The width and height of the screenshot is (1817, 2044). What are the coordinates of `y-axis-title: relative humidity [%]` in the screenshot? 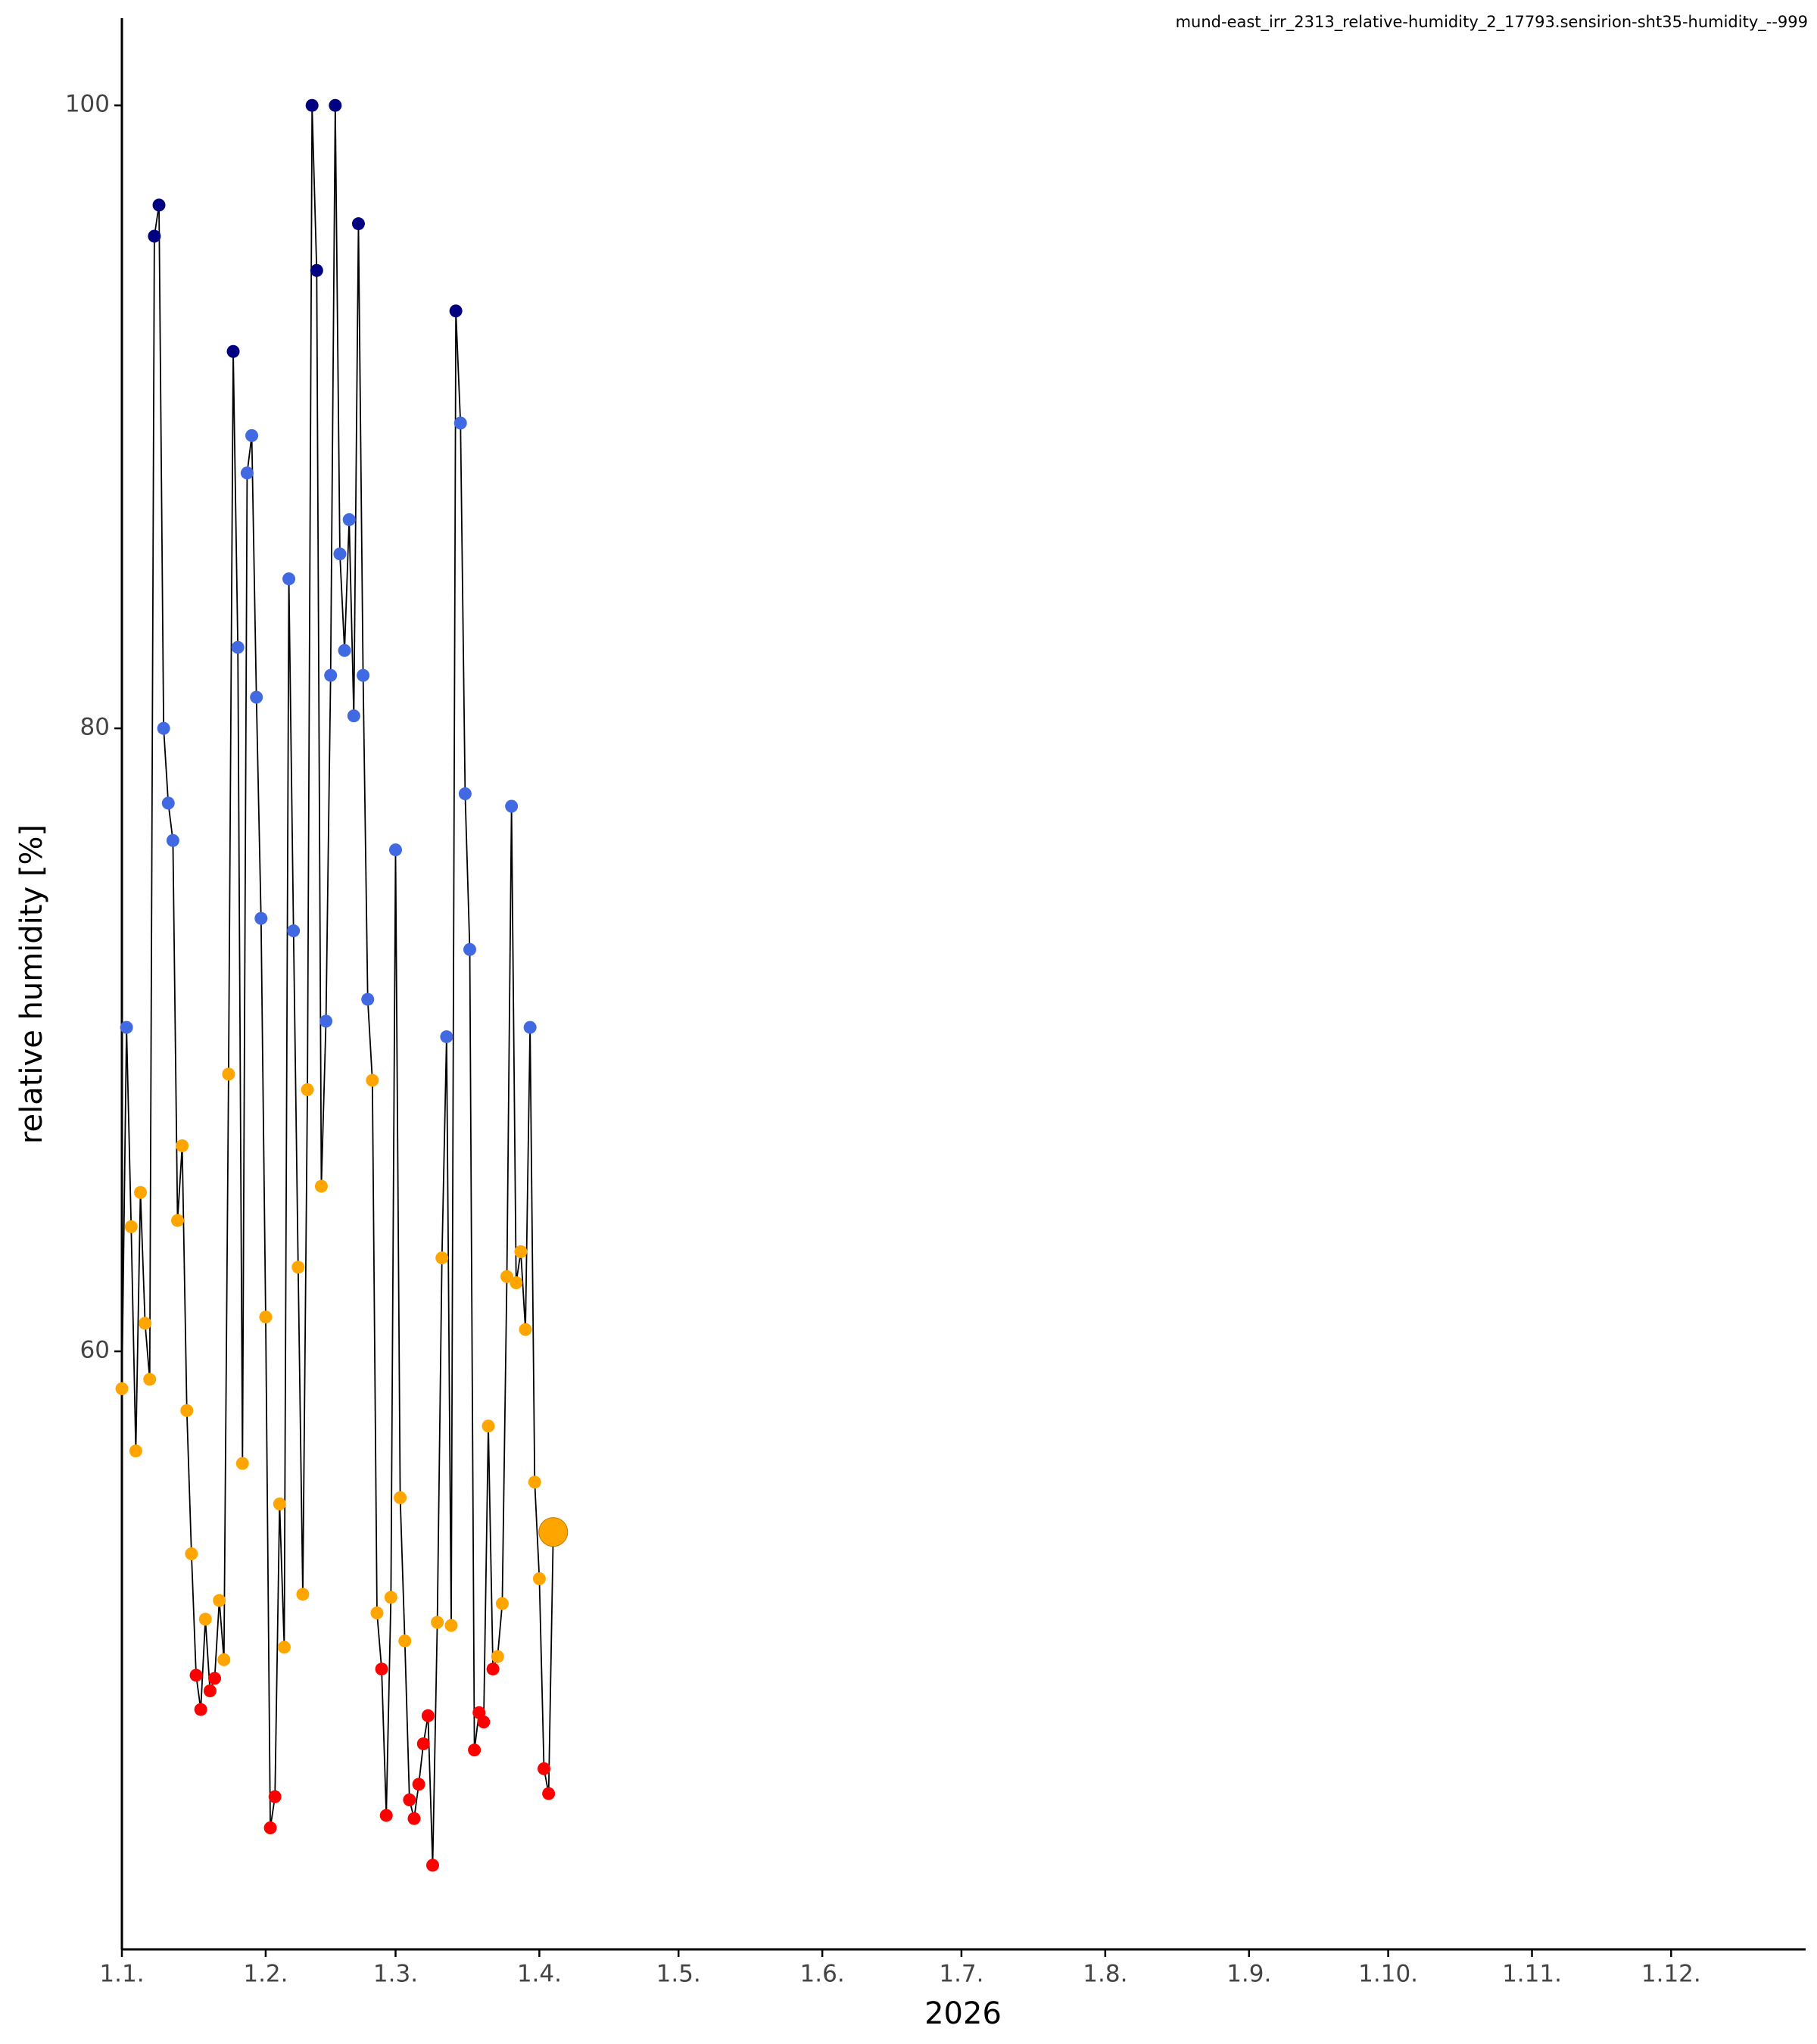 It's located at (31, 984).